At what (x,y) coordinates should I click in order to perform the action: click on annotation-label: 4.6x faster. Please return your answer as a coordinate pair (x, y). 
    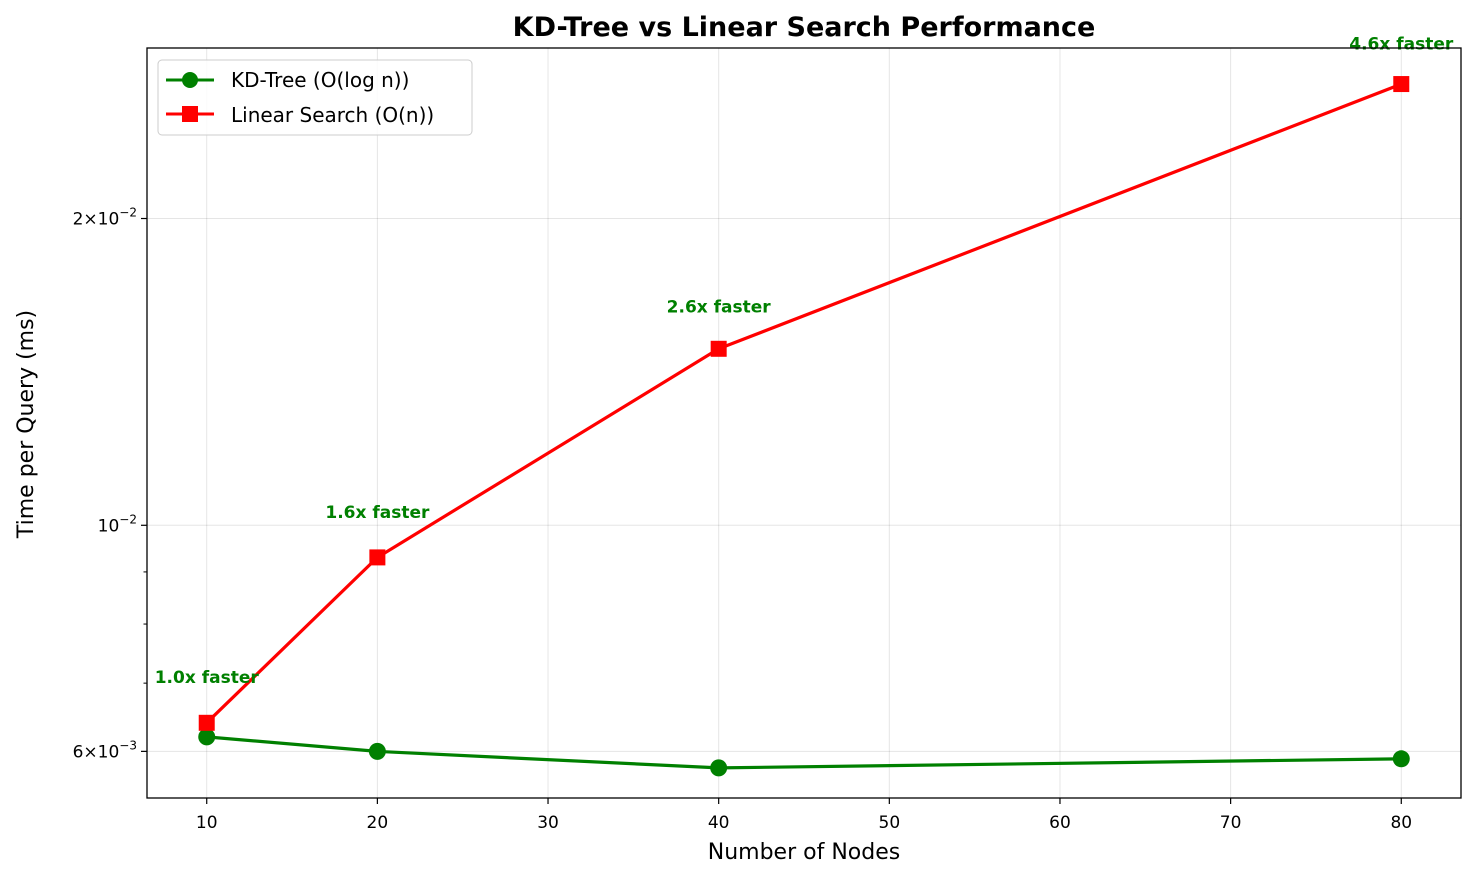
    Looking at the image, I should click on (1401, 45).